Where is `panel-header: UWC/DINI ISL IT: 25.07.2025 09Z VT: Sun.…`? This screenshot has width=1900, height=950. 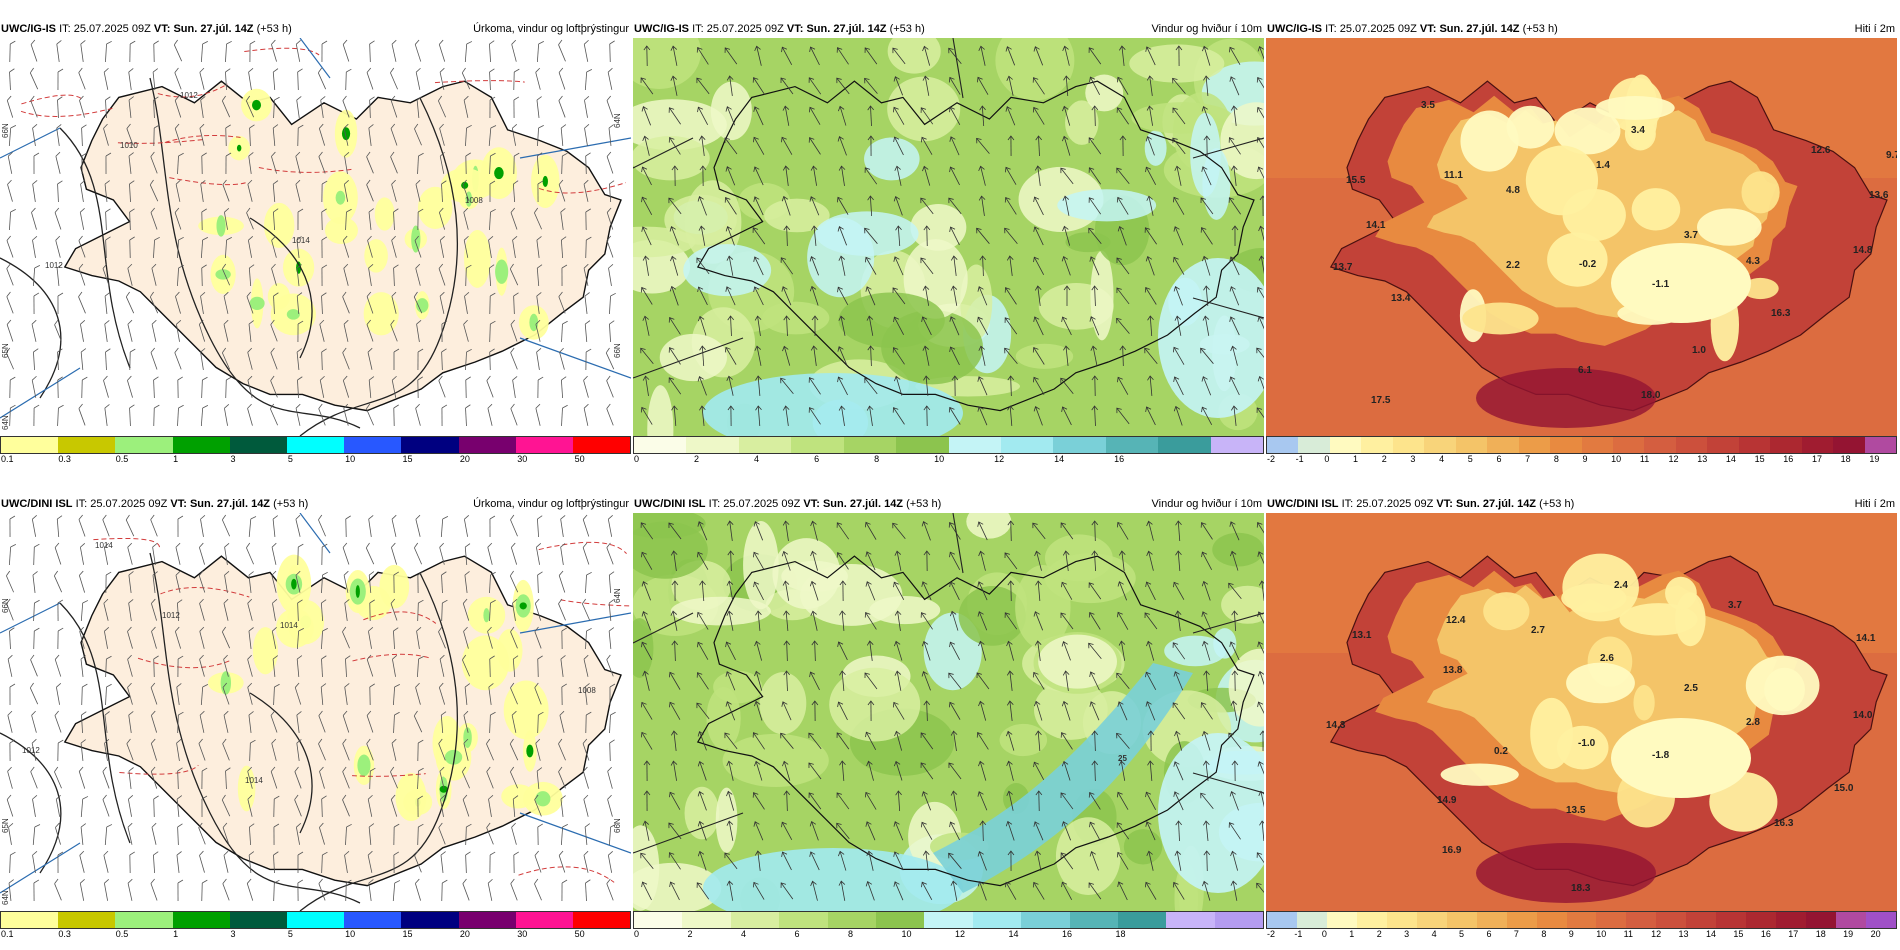
panel-header: UWC/DINI ISL IT: 25.07.2025 09Z VT: Sun.… is located at coordinates (948, 504).